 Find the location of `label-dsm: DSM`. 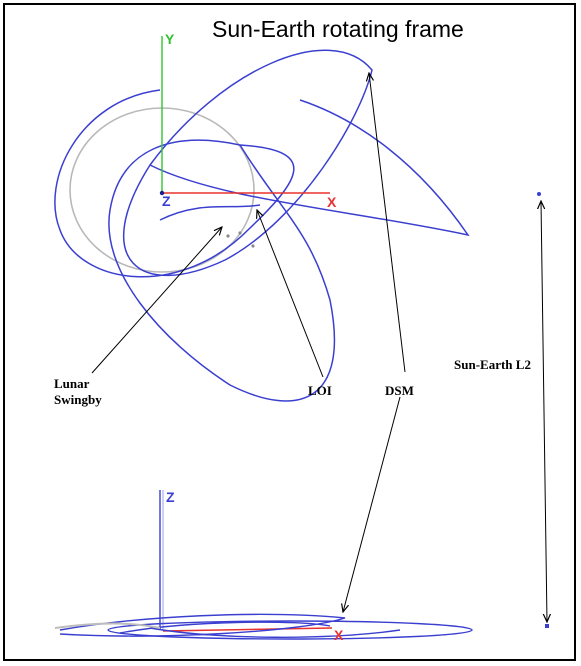

label-dsm: DSM is located at coordinates (399, 390).